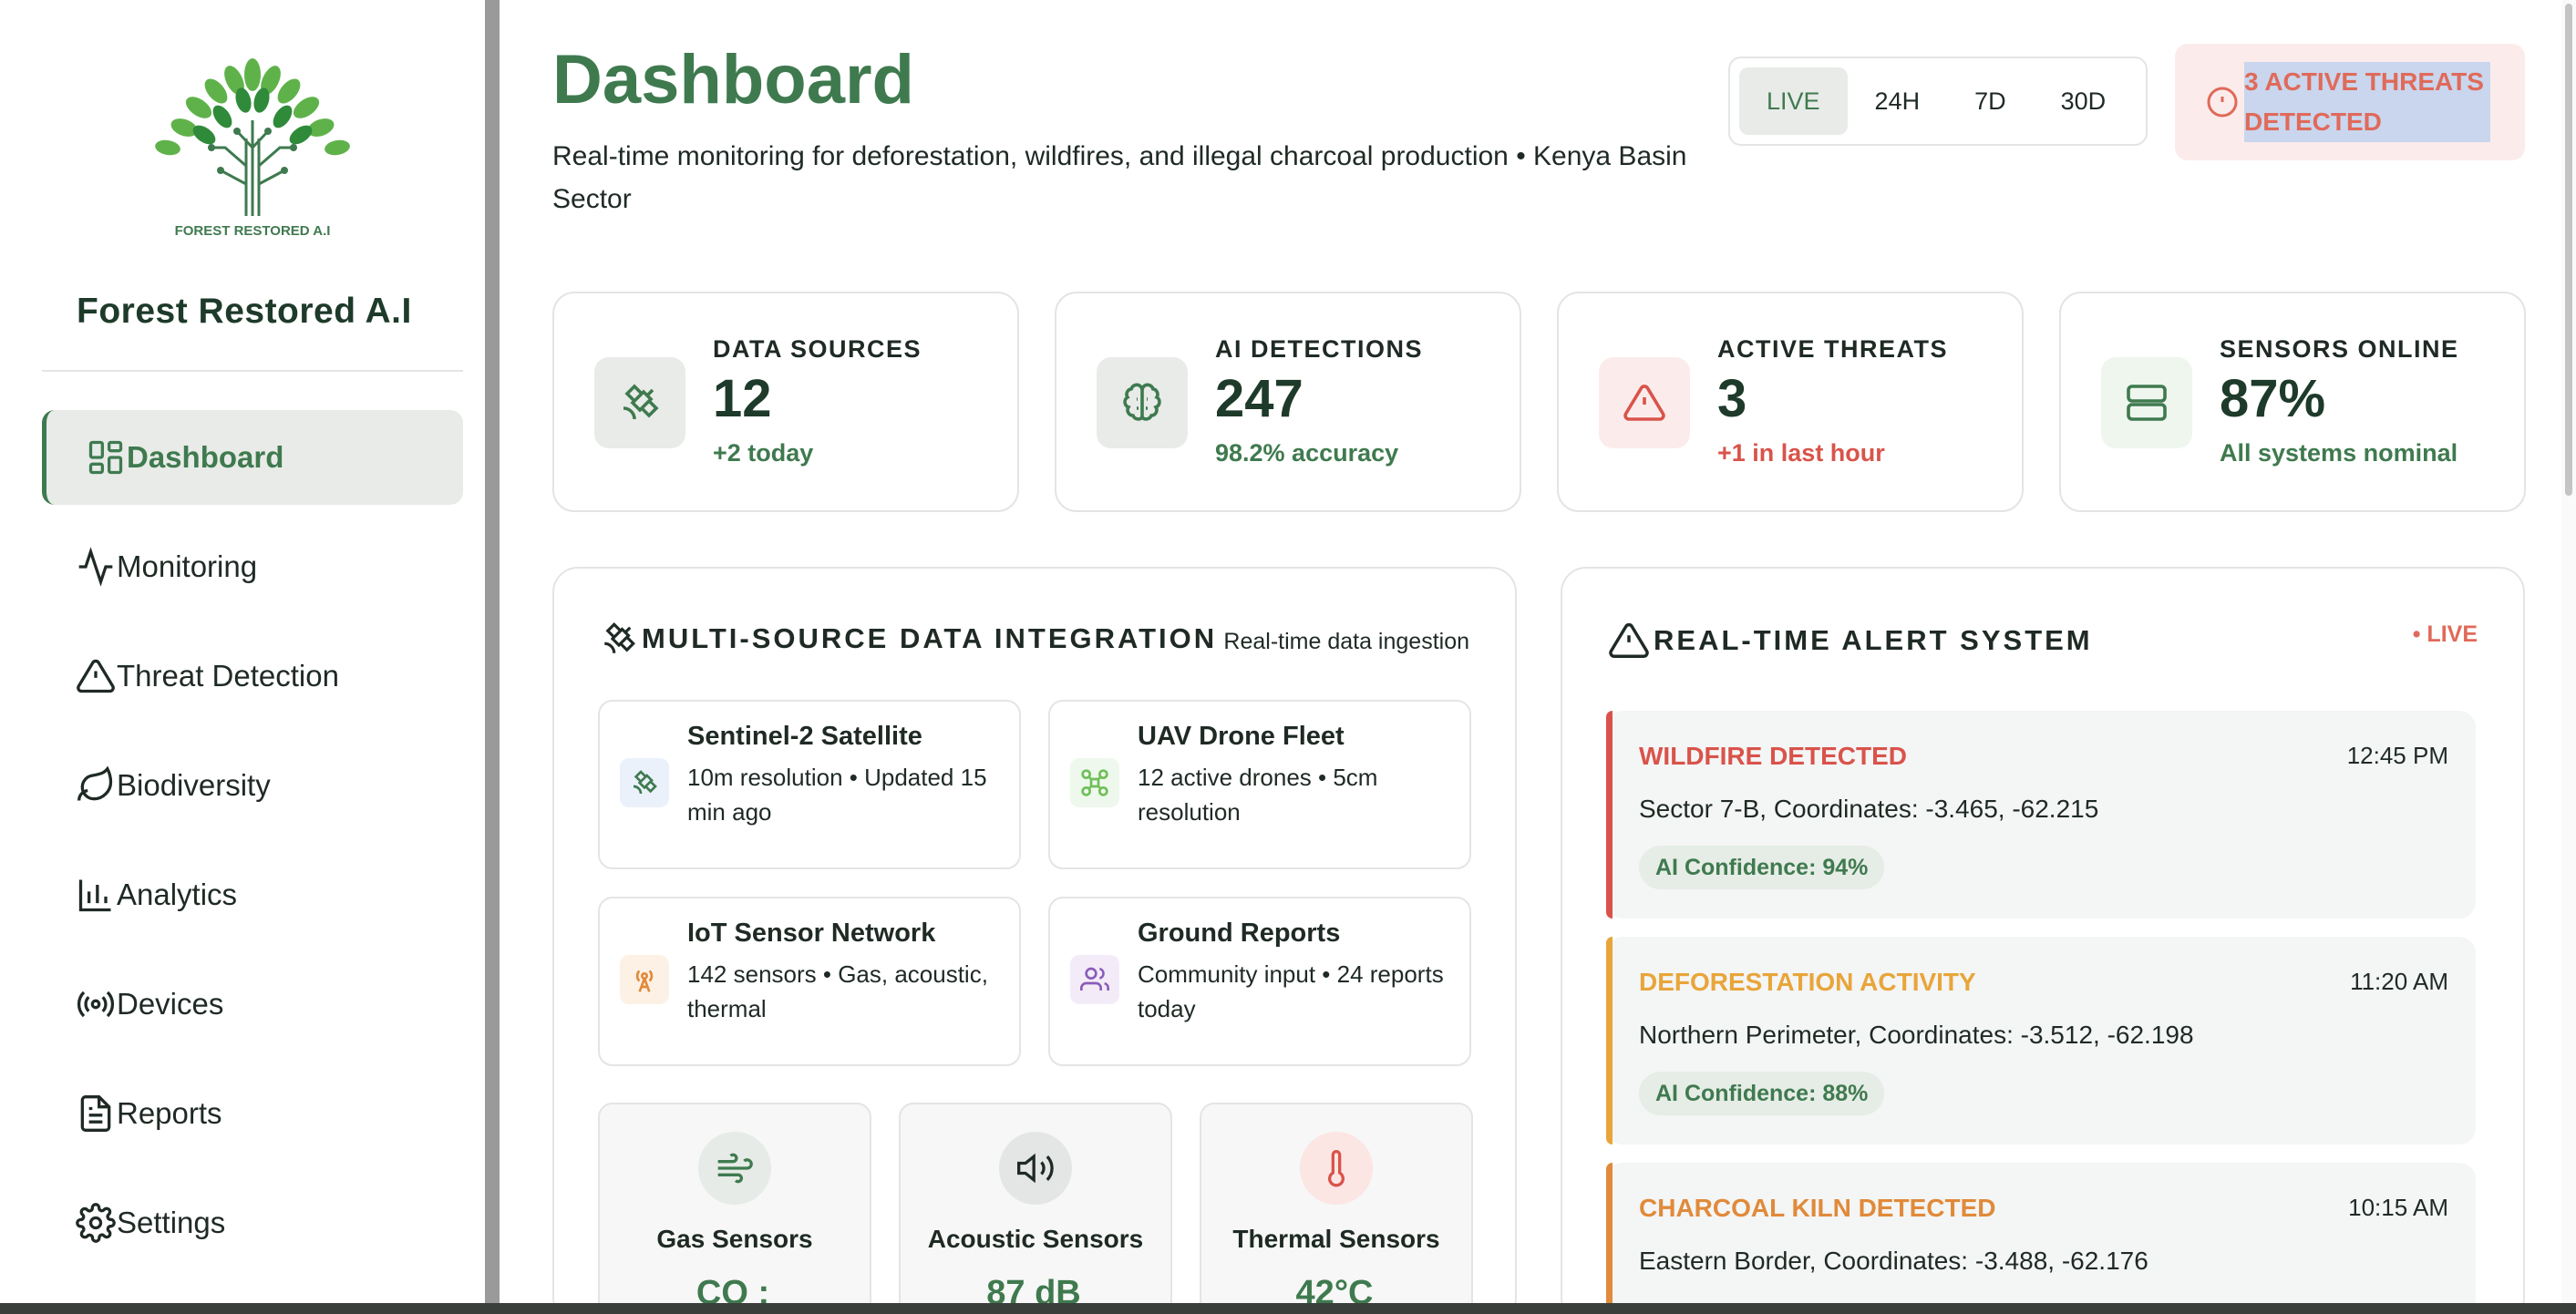  What do you see at coordinates (1762, 1093) in the screenshot?
I see `alert-confidence-badge: AI Confidence: 88%` at bounding box center [1762, 1093].